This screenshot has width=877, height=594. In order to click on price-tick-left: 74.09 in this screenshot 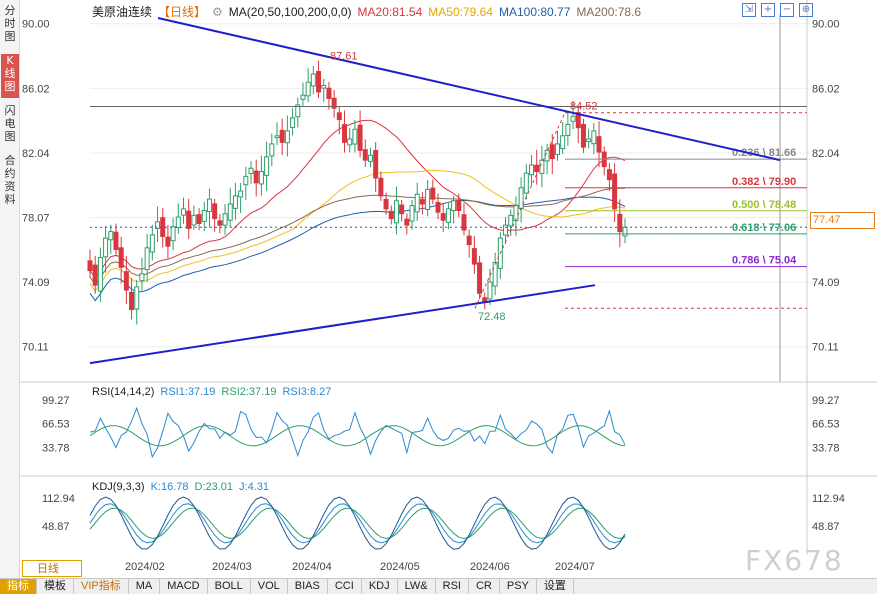, I will do `click(36, 283)`.